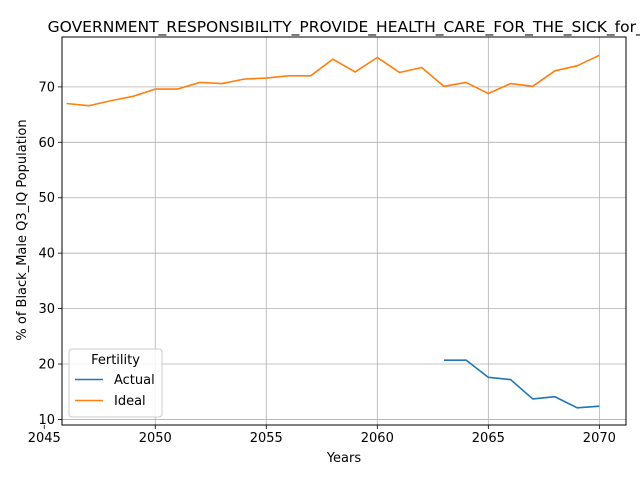 The image size is (640, 480). Describe the element at coordinates (44, 438) in the screenshot. I see `x-tick-label: 2045` at that location.